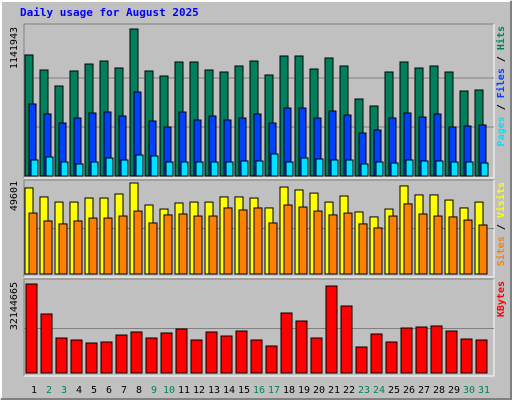 Image resolution: width=512 pixels, height=400 pixels. Describe the element at coordinates (304, 390) in the screenshot. I see `x-tick-label: 19` at that location.